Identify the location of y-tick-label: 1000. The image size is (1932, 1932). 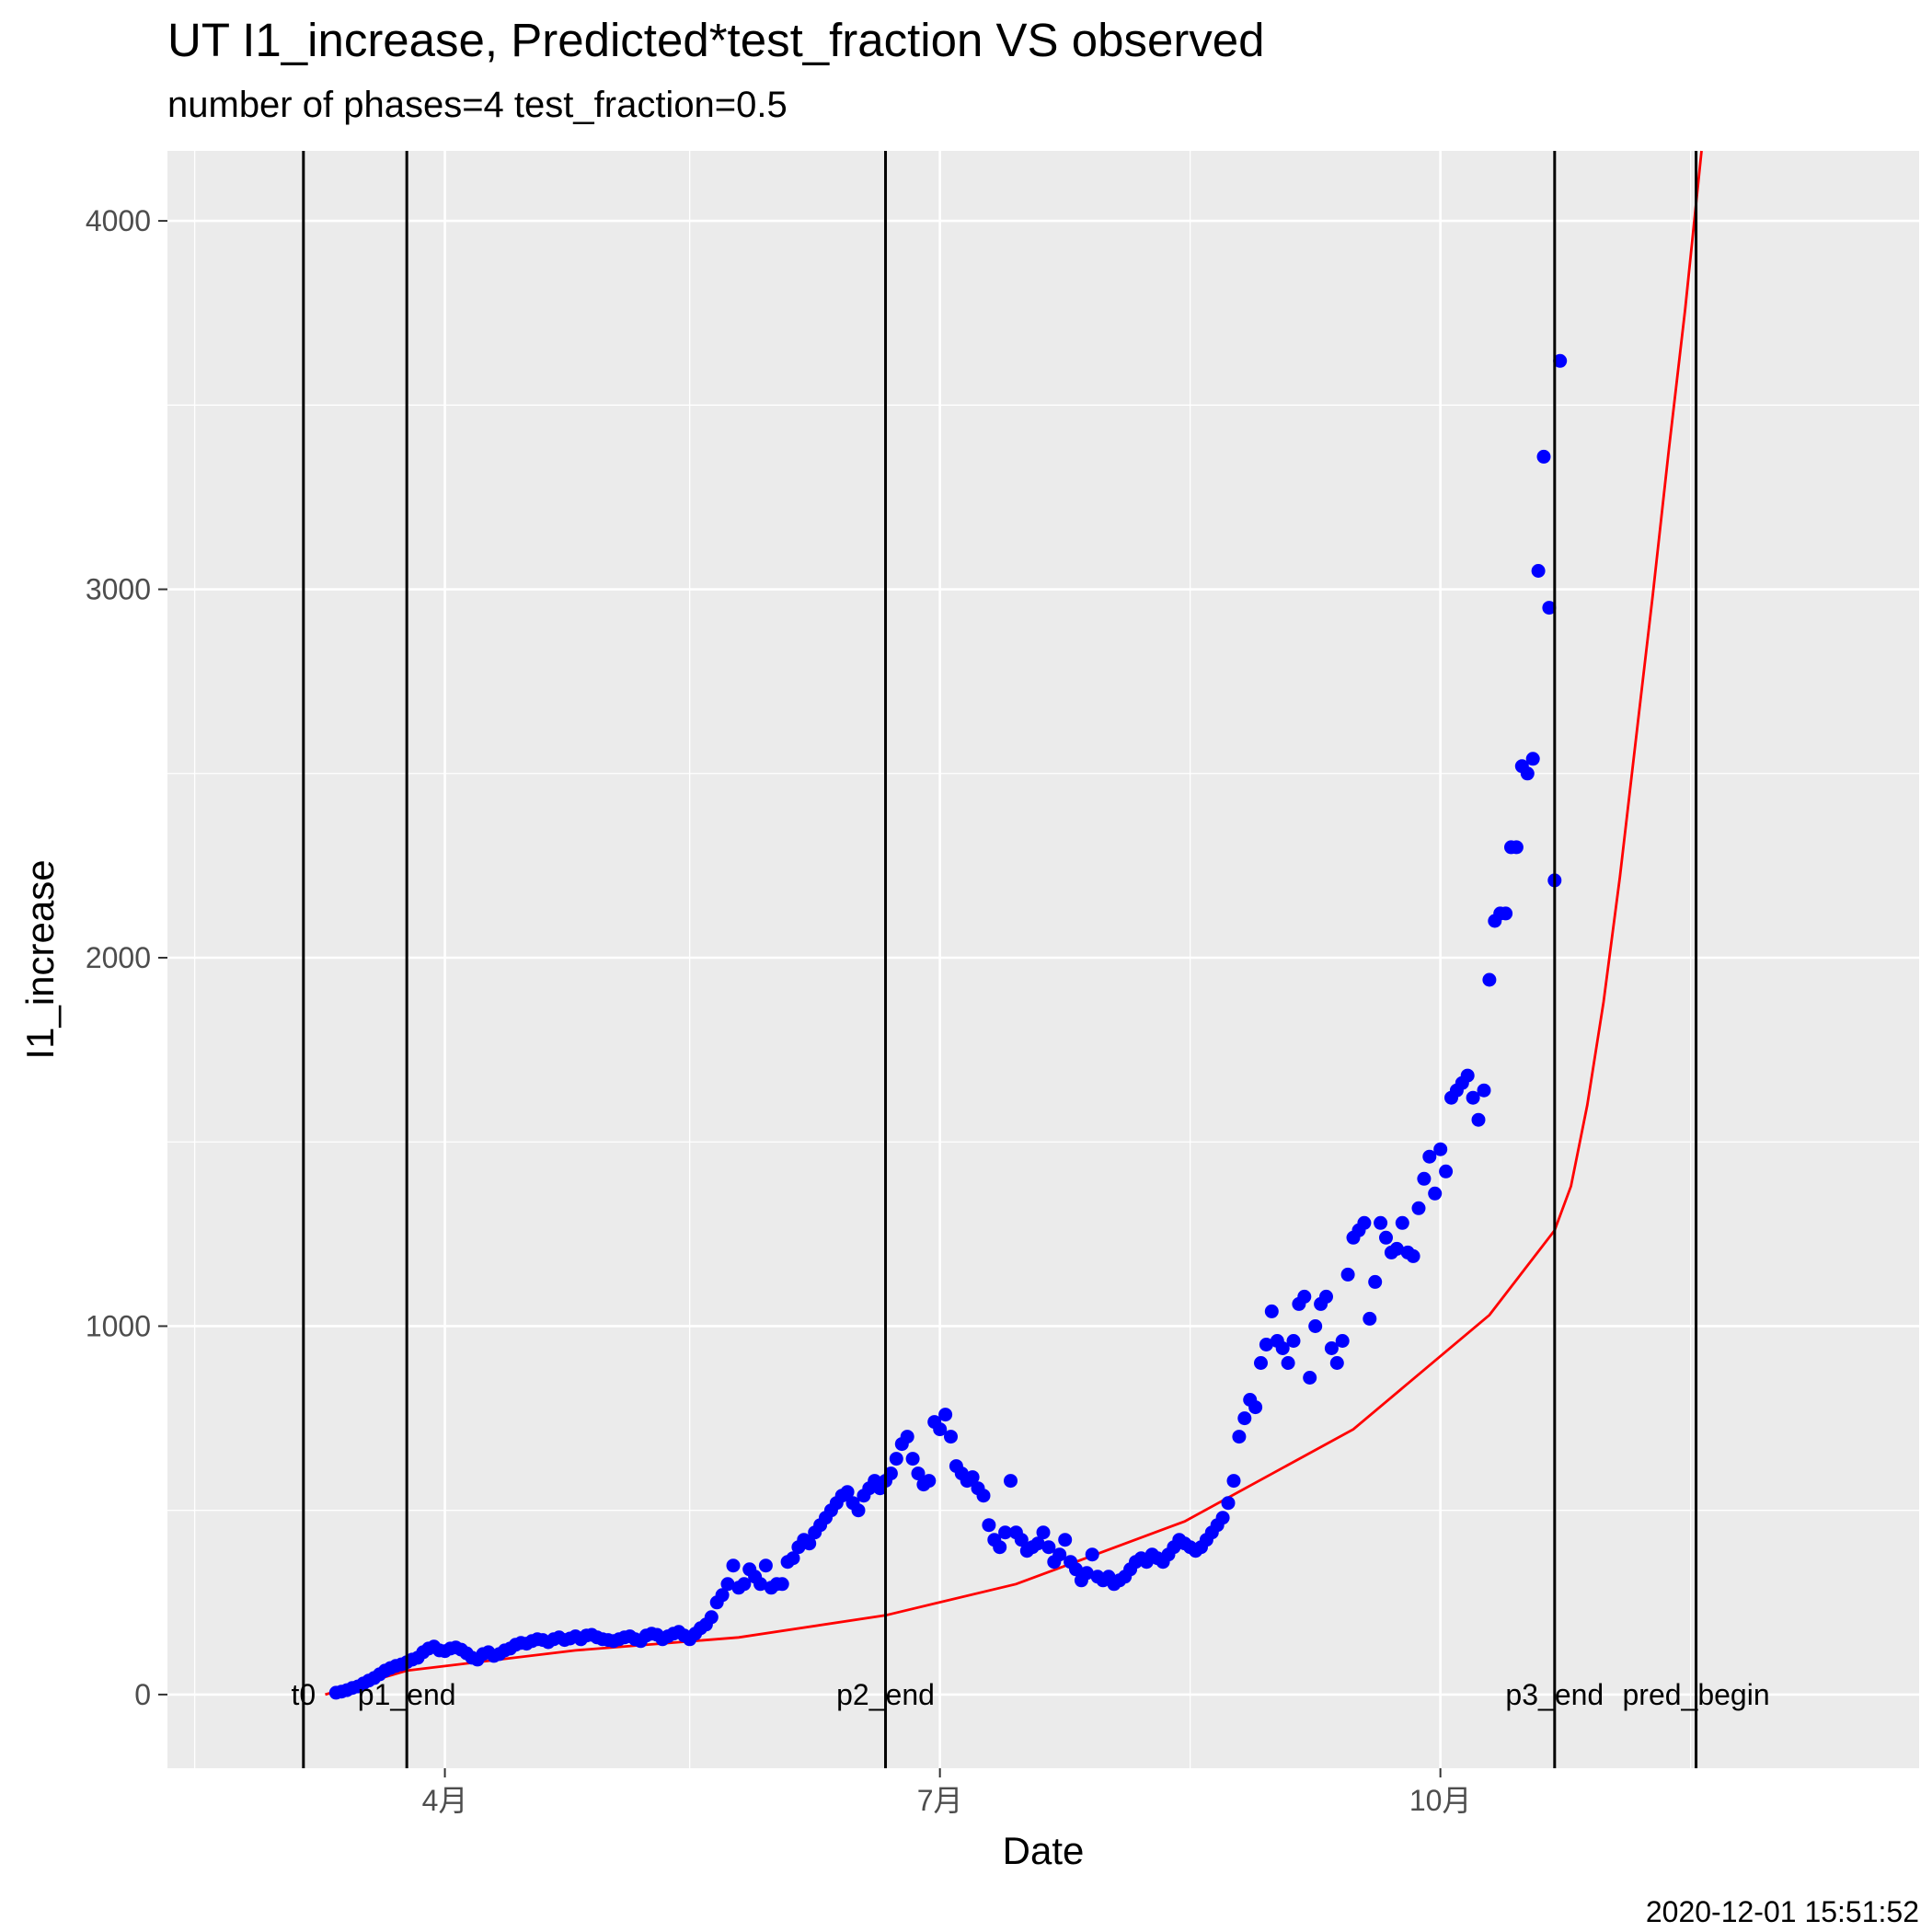
(118, 1325).